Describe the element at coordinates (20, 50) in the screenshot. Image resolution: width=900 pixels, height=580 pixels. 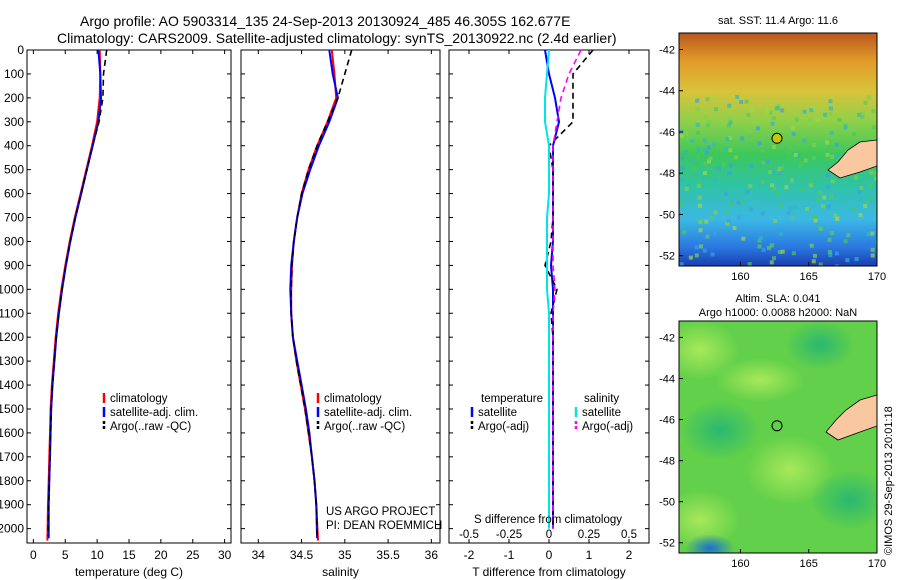
I see `y-tick-label: 0` at that location.